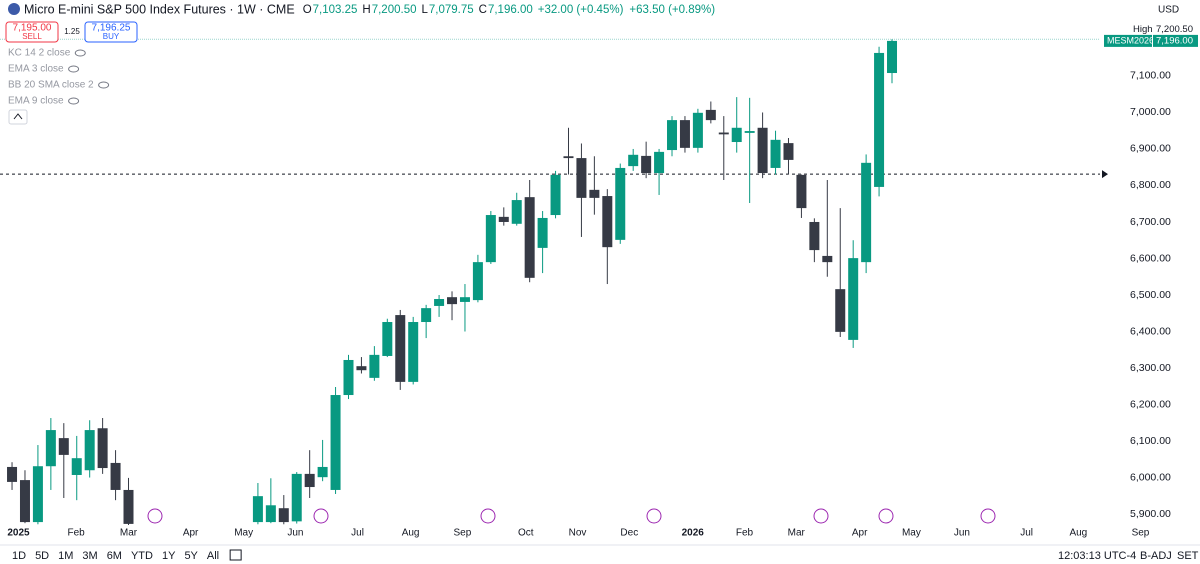 Image resolution: width=1200 pixels, height=564 pixels. Describe the element at coordinates (213, 556) in the screenshot. I see `range-button: All` at that location.